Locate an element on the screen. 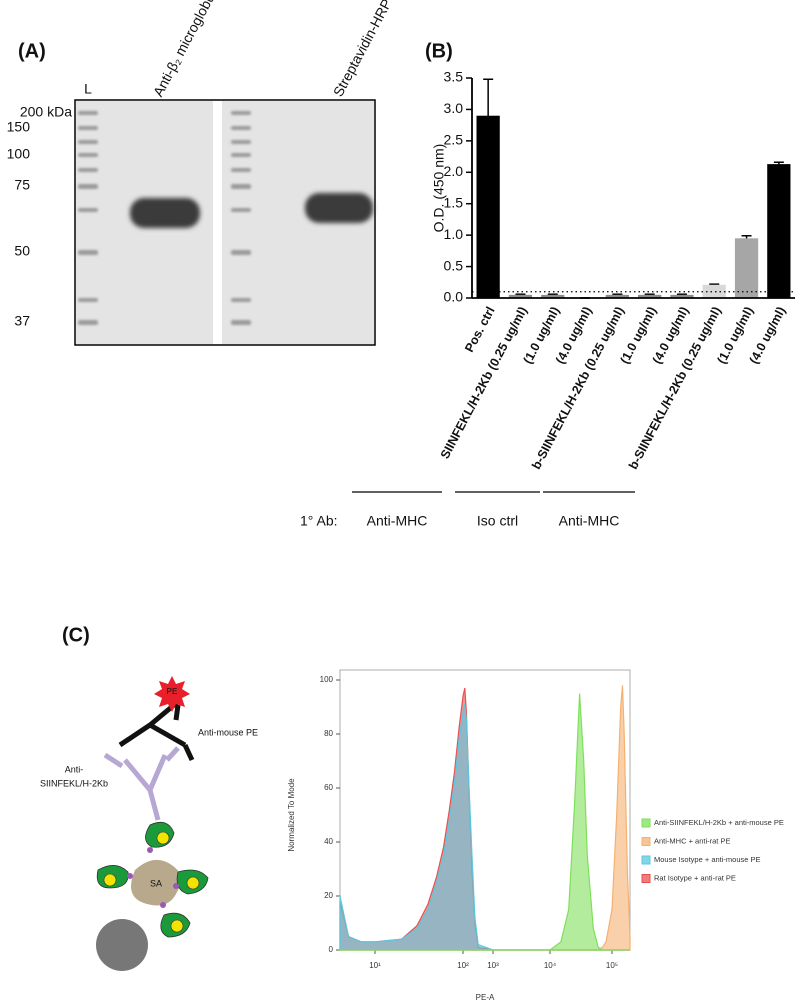  y-tick-label: 40 is located at coordinates (328, 841).